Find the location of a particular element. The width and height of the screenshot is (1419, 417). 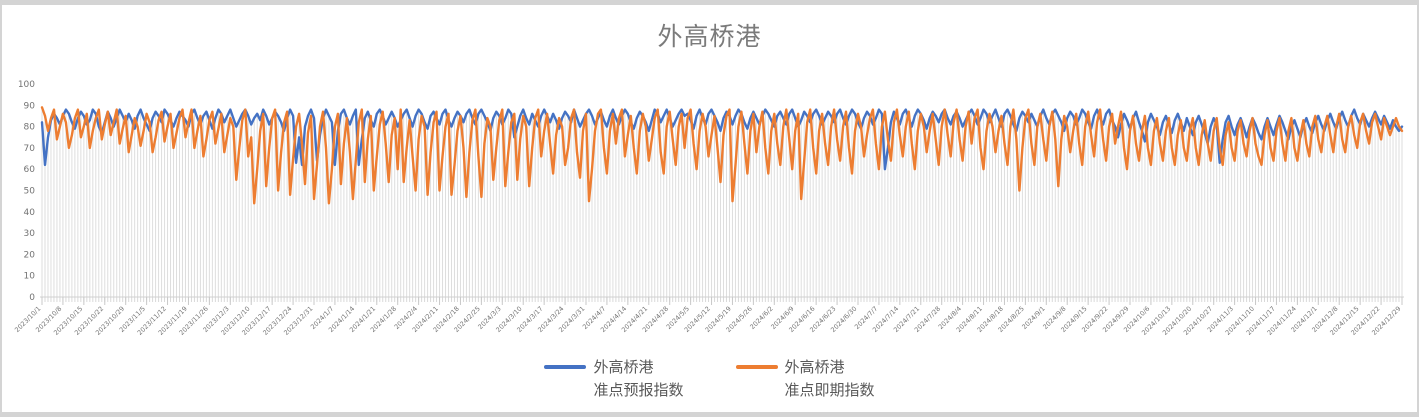

svg-text: 60 is located at coordinates (30, 170).